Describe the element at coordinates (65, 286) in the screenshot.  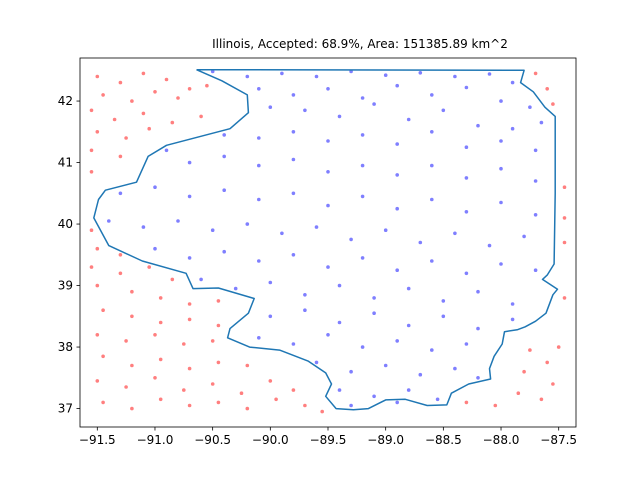
I see `y-tick-label: 39` at that location.